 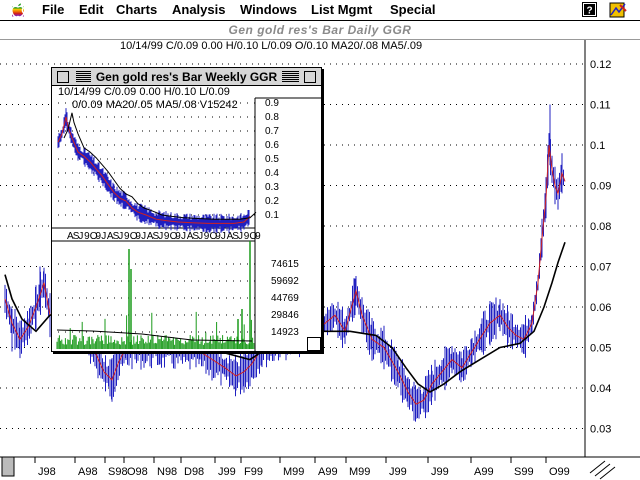 I want to click on weekly-price-label: 0.3, so click(x=272, y=187).